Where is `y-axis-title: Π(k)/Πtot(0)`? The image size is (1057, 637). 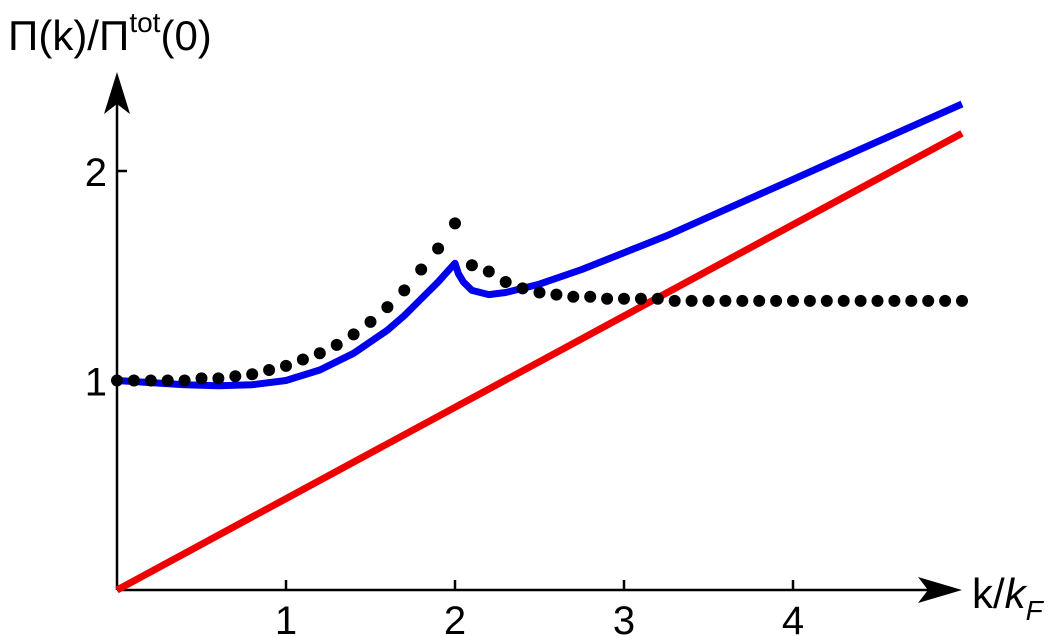 y-axis-title: Π(k)/Πtot(0) is located at coordinates (110, 33).